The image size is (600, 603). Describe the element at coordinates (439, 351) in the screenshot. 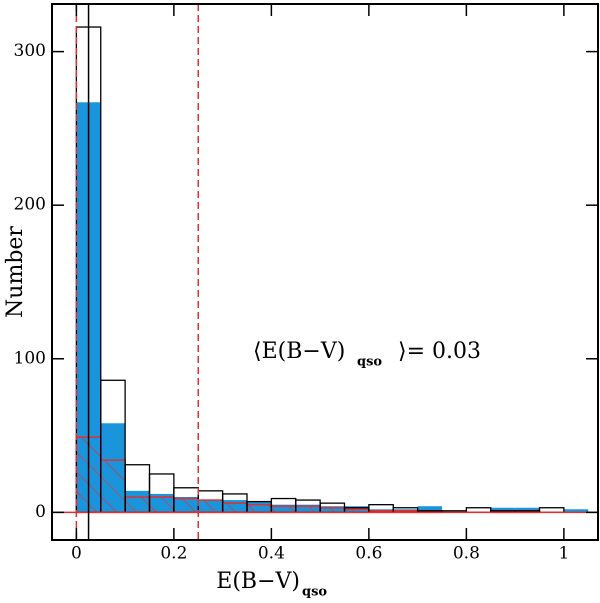

I see `annotation: ⟩= 0.03` at that location.